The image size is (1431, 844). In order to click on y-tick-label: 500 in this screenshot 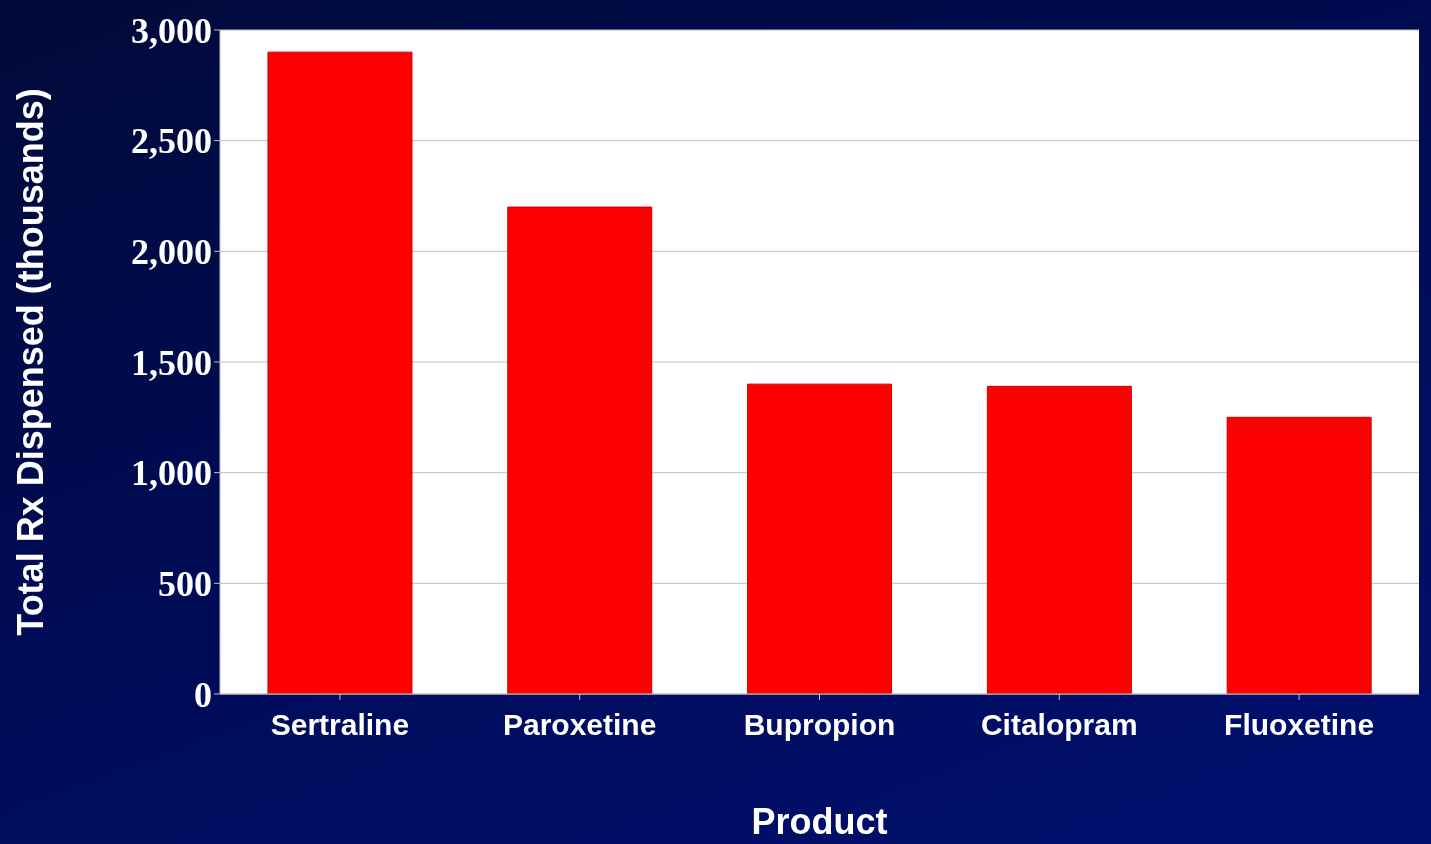, I will do `click(185, 584)`.